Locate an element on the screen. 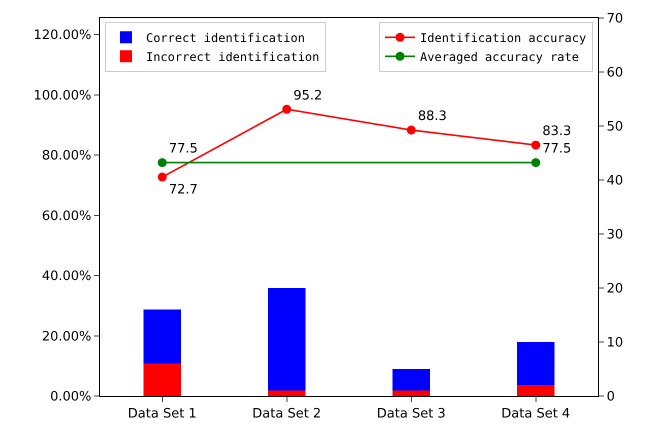 The image size is (648, 434). x-tick-label: Data Set 1 is located at coordinates (162, 414).